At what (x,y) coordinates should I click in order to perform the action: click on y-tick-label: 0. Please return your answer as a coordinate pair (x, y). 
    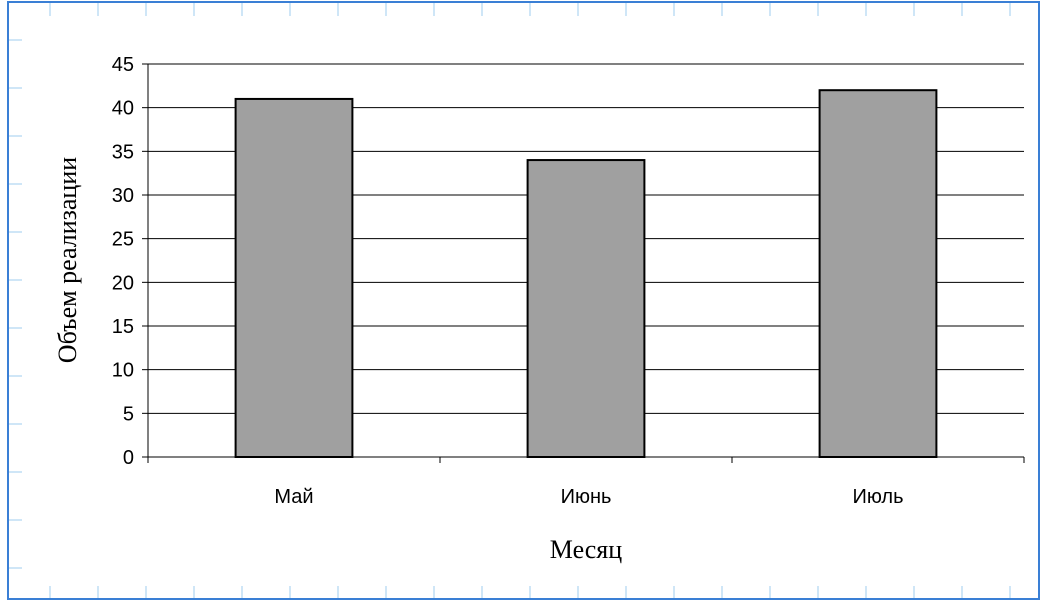
    Looking at the image, I should click on (128, 458).